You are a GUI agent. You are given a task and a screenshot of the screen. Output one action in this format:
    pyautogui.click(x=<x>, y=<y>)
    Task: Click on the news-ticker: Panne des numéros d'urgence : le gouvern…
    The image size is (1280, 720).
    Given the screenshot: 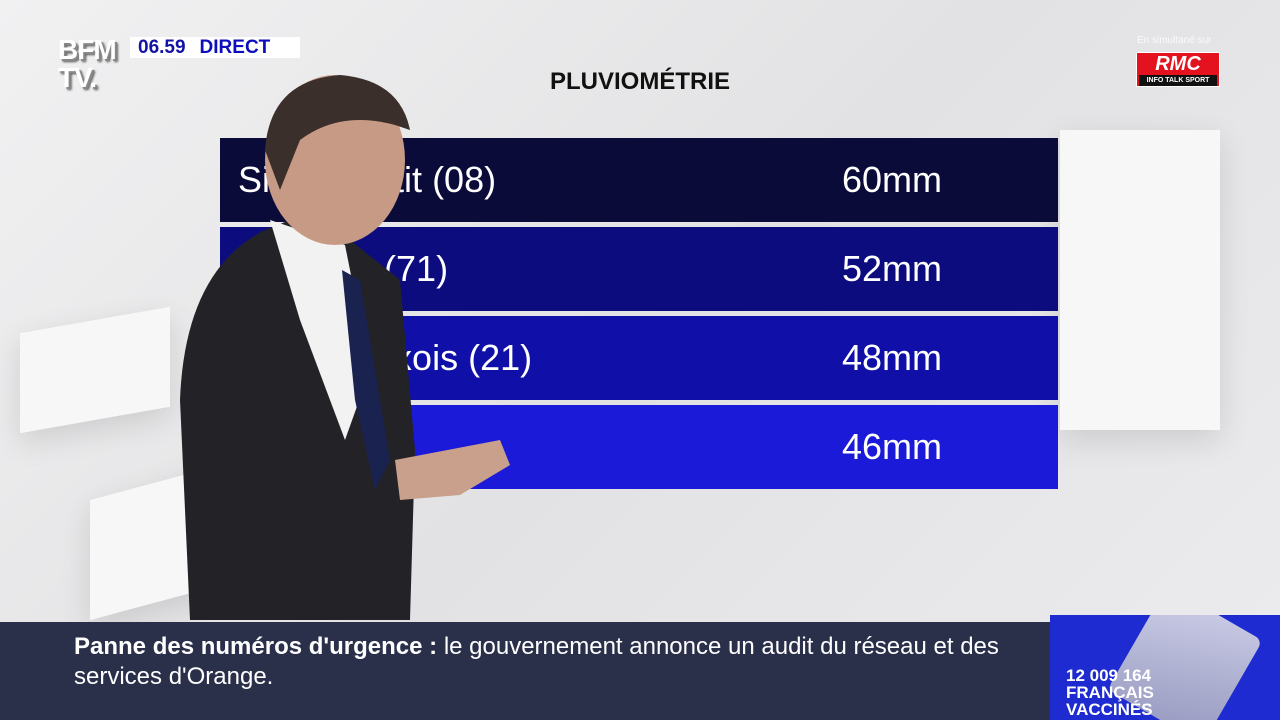 What is the action you would take?
    pyautogui.click(x=525, y=671)
    